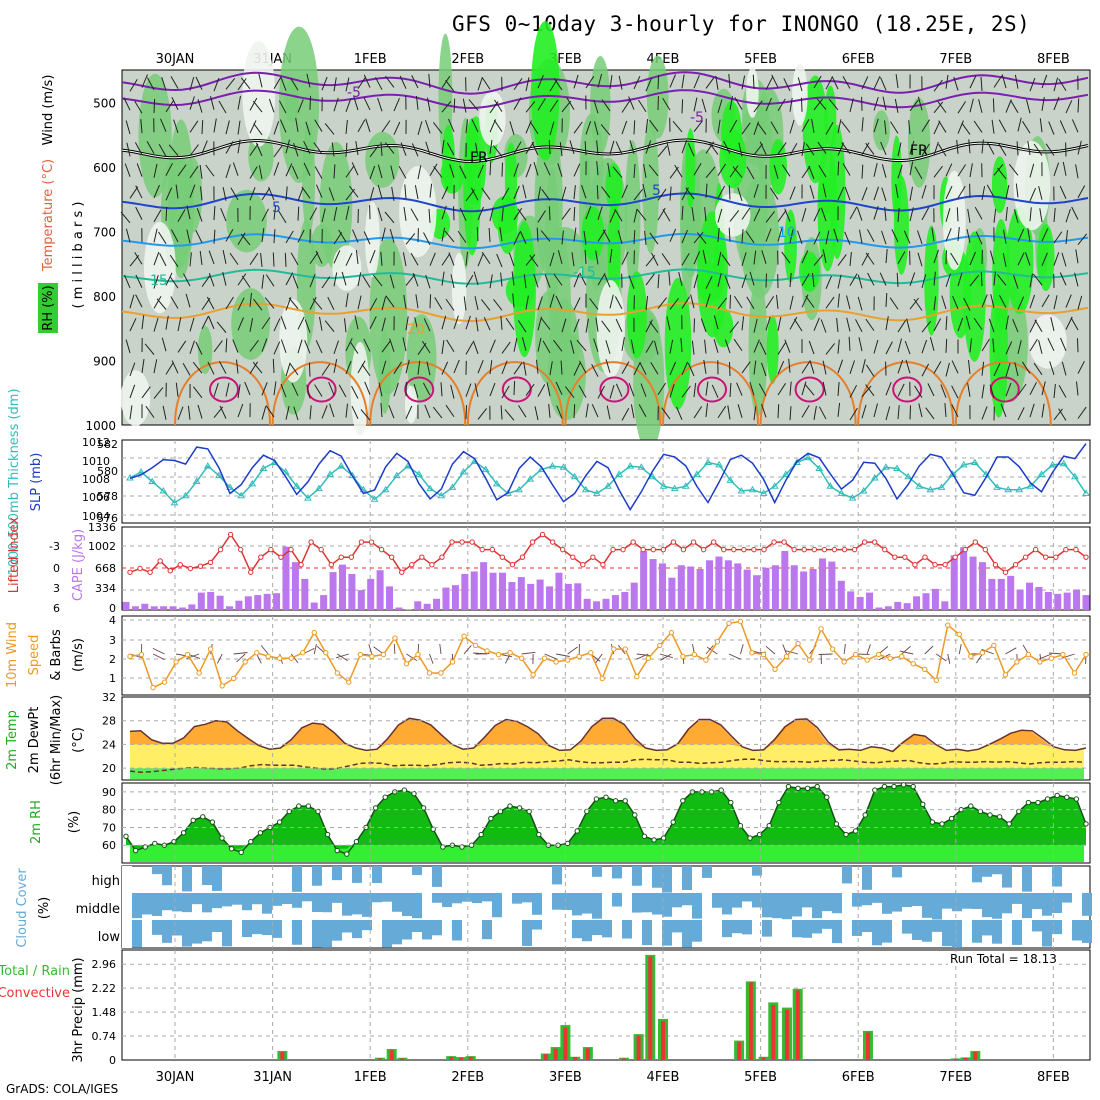 Image resolution: width=1100 pixels, height=1100 pixels. What do you see at coordinates (807, 1059) in the screenshot?
I see `precip-conv-bar` at bounding box center [807, 1059].